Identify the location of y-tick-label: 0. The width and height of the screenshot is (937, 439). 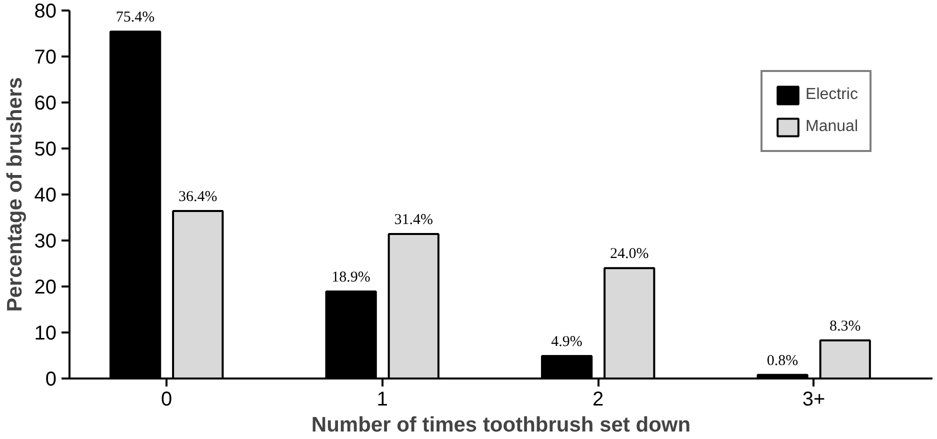
(50, 379).